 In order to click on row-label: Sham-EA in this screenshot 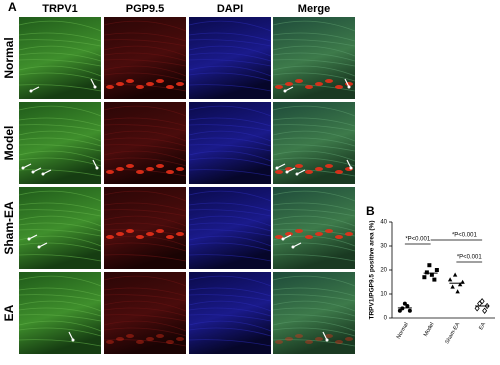, I will do `click(9, 228)`.